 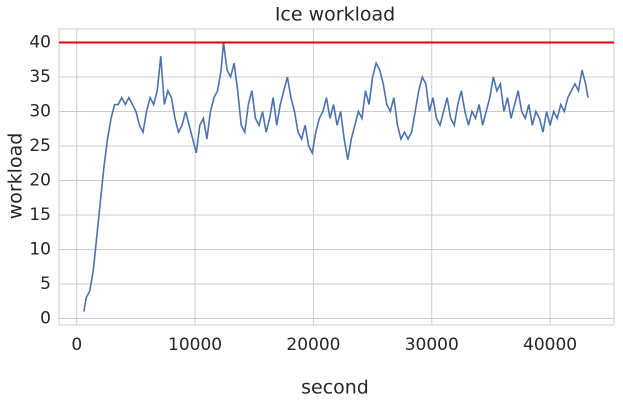 I want to click on y-tick-label: 20, so click(x=40, y=180).